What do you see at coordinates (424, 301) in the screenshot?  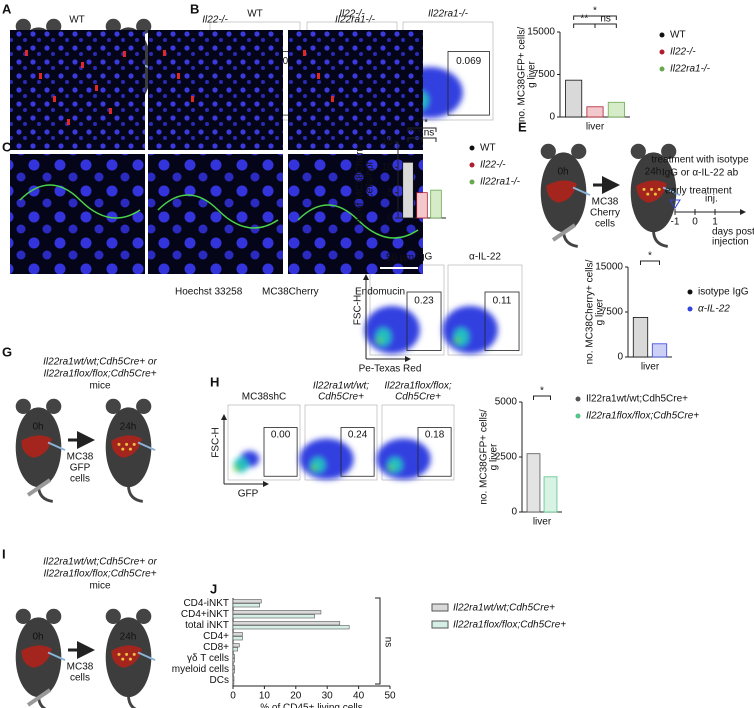 I see `gate-value: 0.23` at bounding box center [424, 301].